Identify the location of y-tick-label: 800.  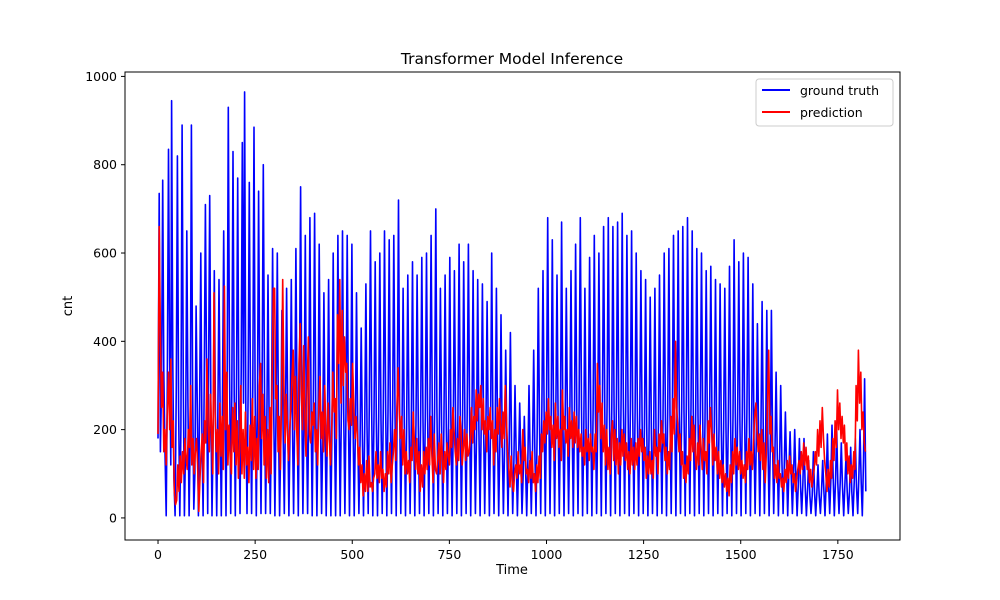
(105, 164).